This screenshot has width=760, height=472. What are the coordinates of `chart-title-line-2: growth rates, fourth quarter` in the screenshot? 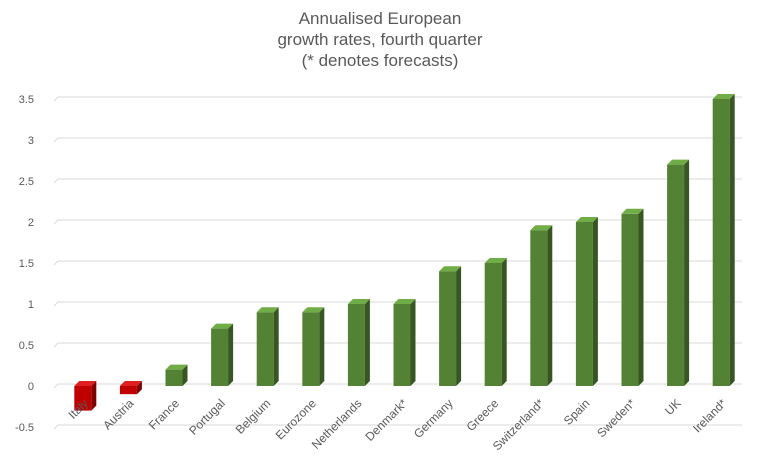 It's located at (380, 39).